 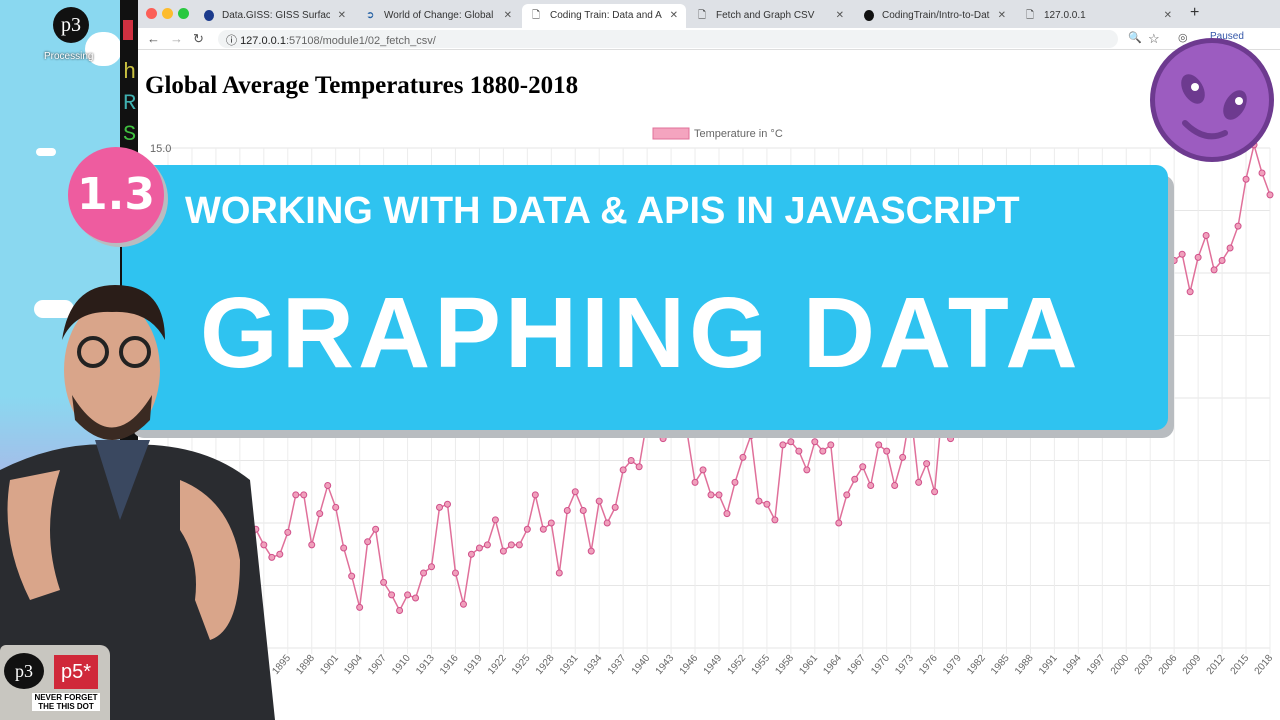 I want to click on page-title: Global Average Temperatures 1880-2018, so click(x=362, y=85).